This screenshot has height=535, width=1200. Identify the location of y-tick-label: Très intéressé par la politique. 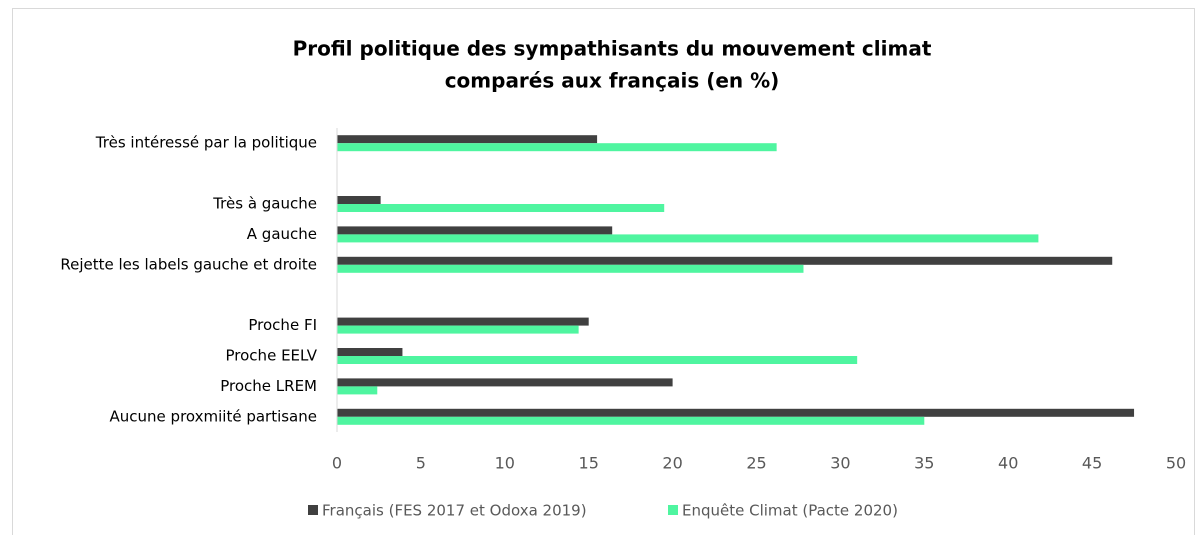
(206, 143).